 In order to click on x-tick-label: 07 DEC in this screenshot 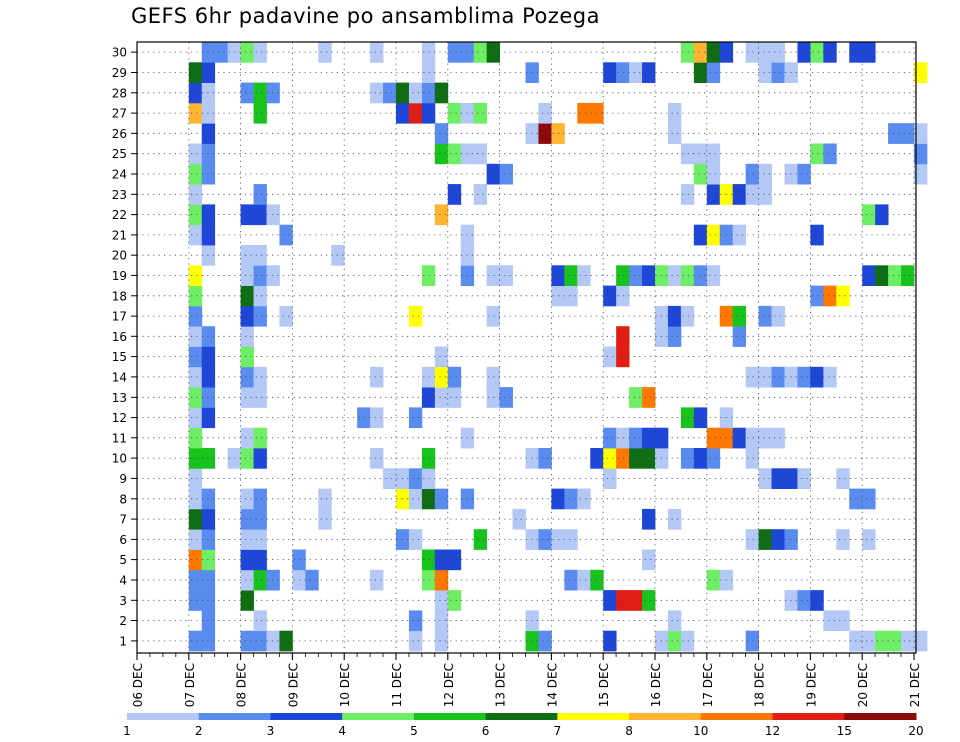, I will do `click(190, 685)`.